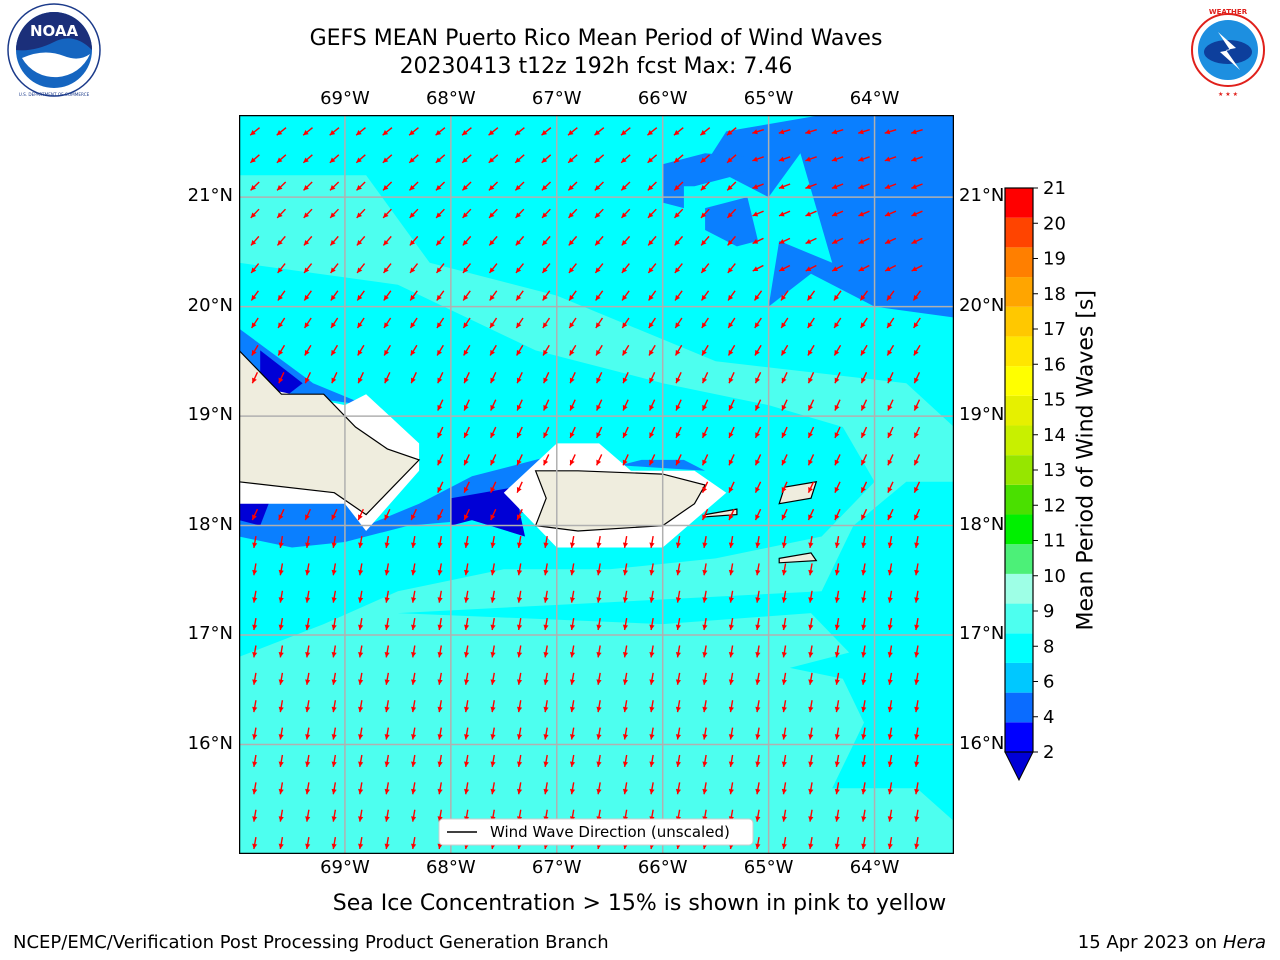  I want to click on landmasses, so click(528, 456).